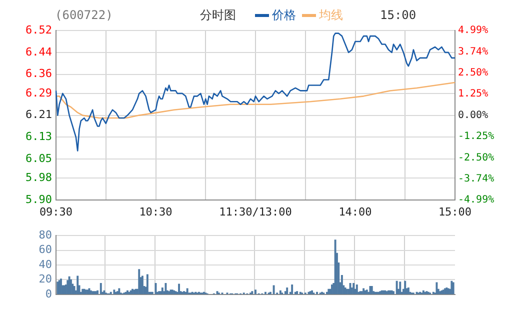 The image size is (505, 330). I want to click on y2-tick-label: 3.74%, so click(473, 52).